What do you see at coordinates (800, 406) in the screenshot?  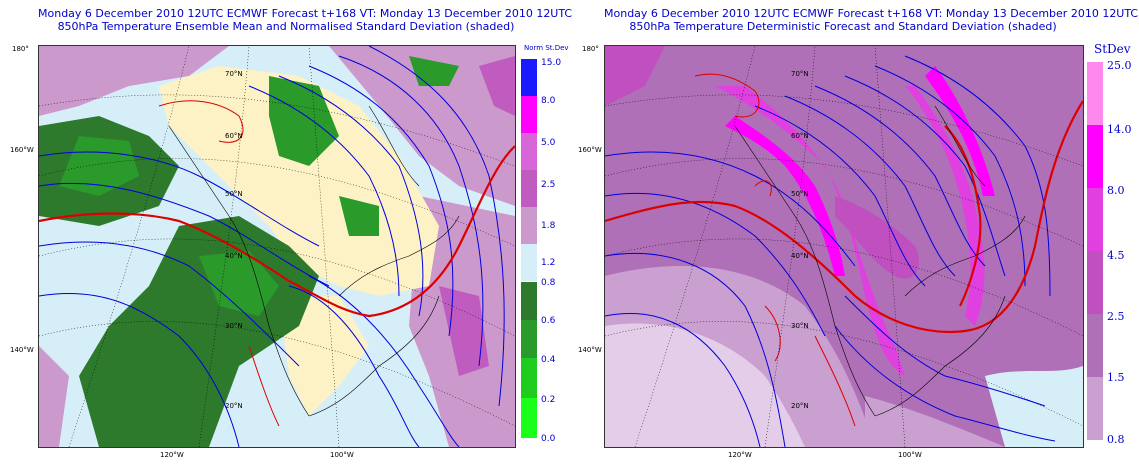 I see `right-lat-label-20: 20°N` at bounding box center [800, 406].